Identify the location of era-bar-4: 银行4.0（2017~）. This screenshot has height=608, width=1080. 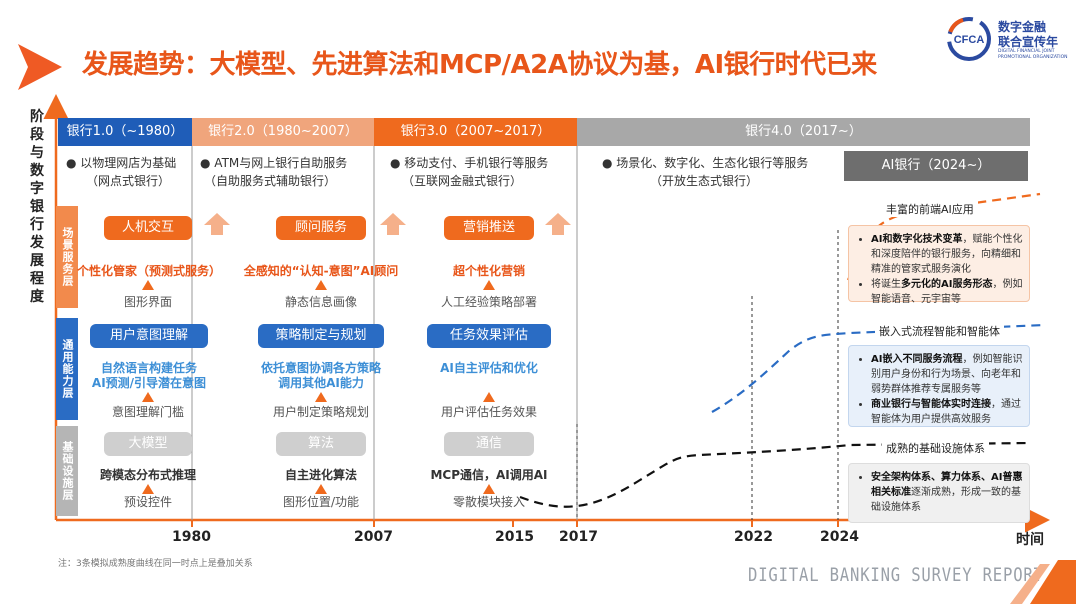
(803, 132).